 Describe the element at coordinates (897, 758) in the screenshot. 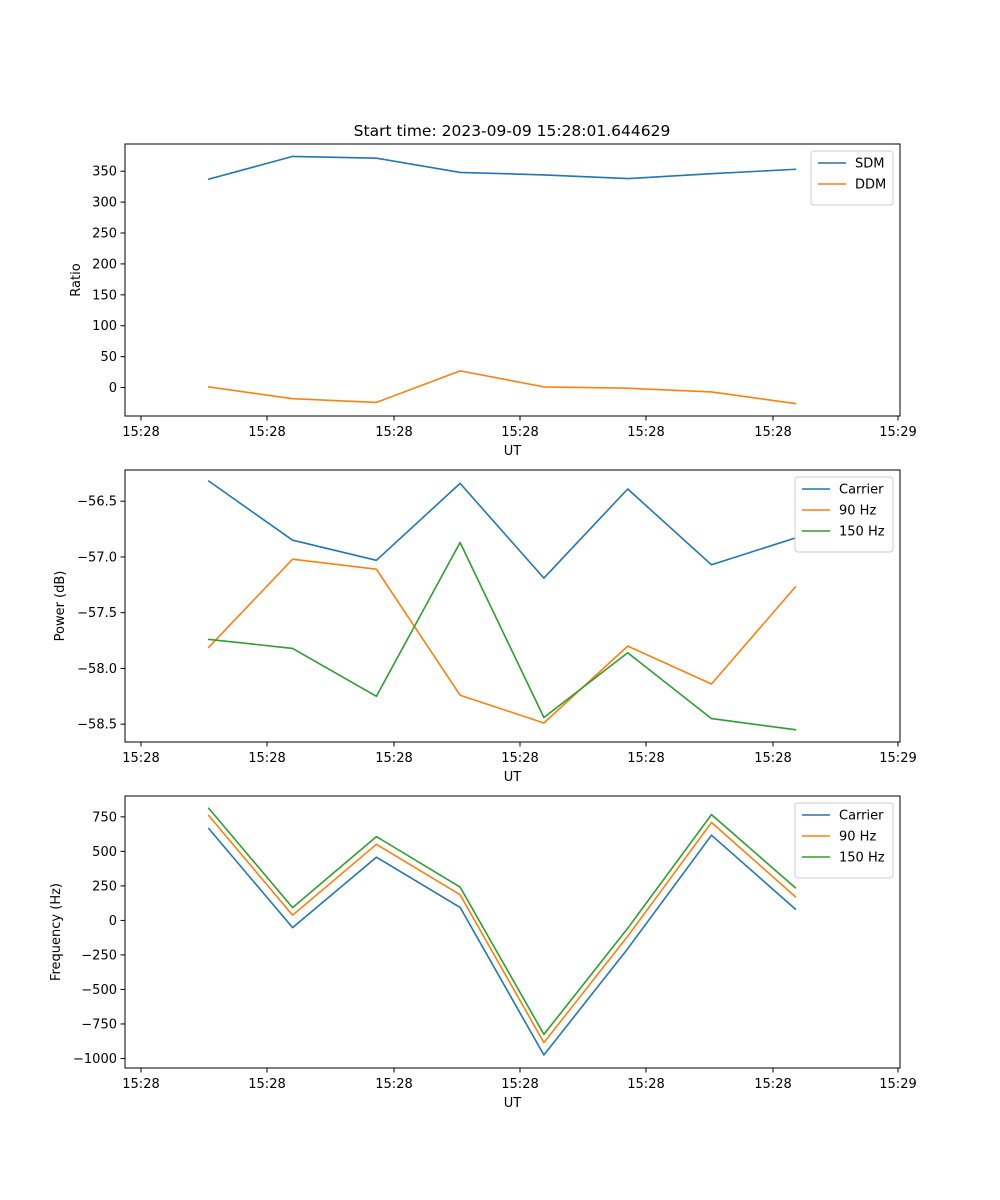

I see `power-x-tick-label: 15:29` at that location.